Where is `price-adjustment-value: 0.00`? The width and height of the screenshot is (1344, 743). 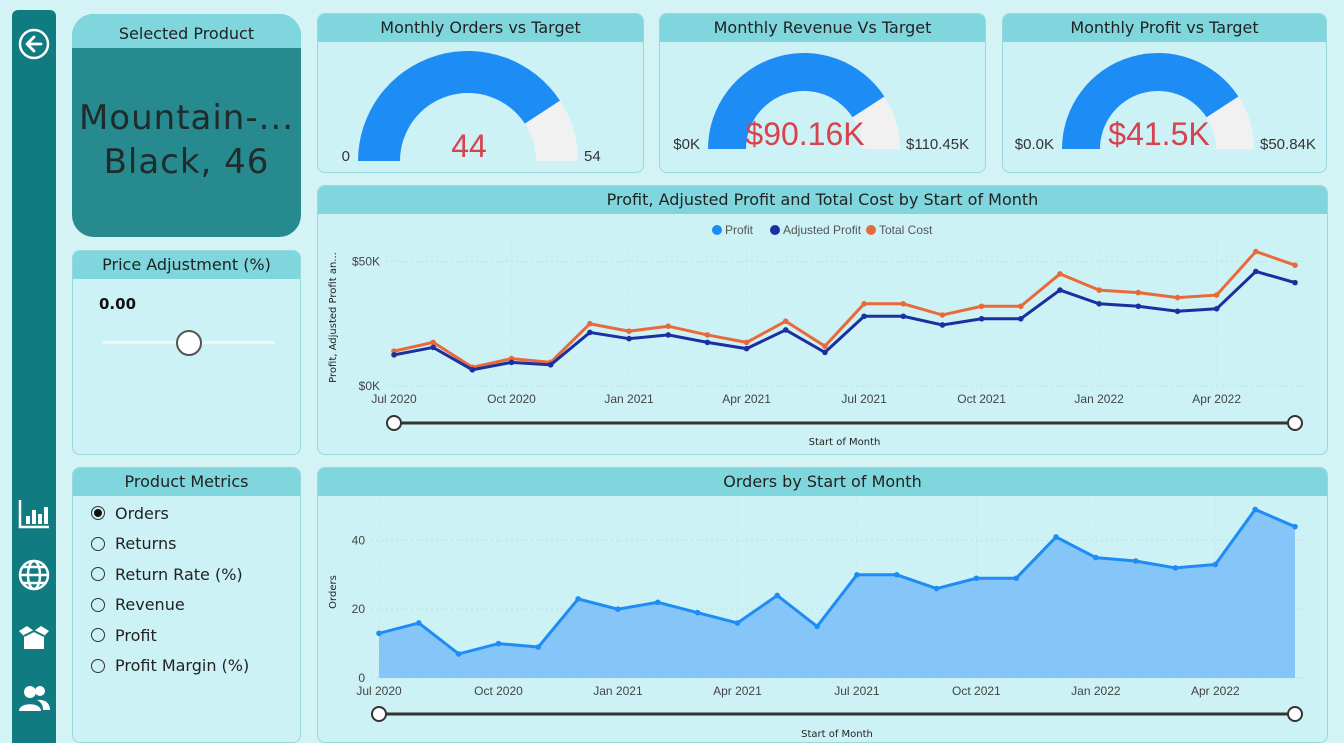
price-adjustment-value: 0.00 is located at coordinates (118, 304).